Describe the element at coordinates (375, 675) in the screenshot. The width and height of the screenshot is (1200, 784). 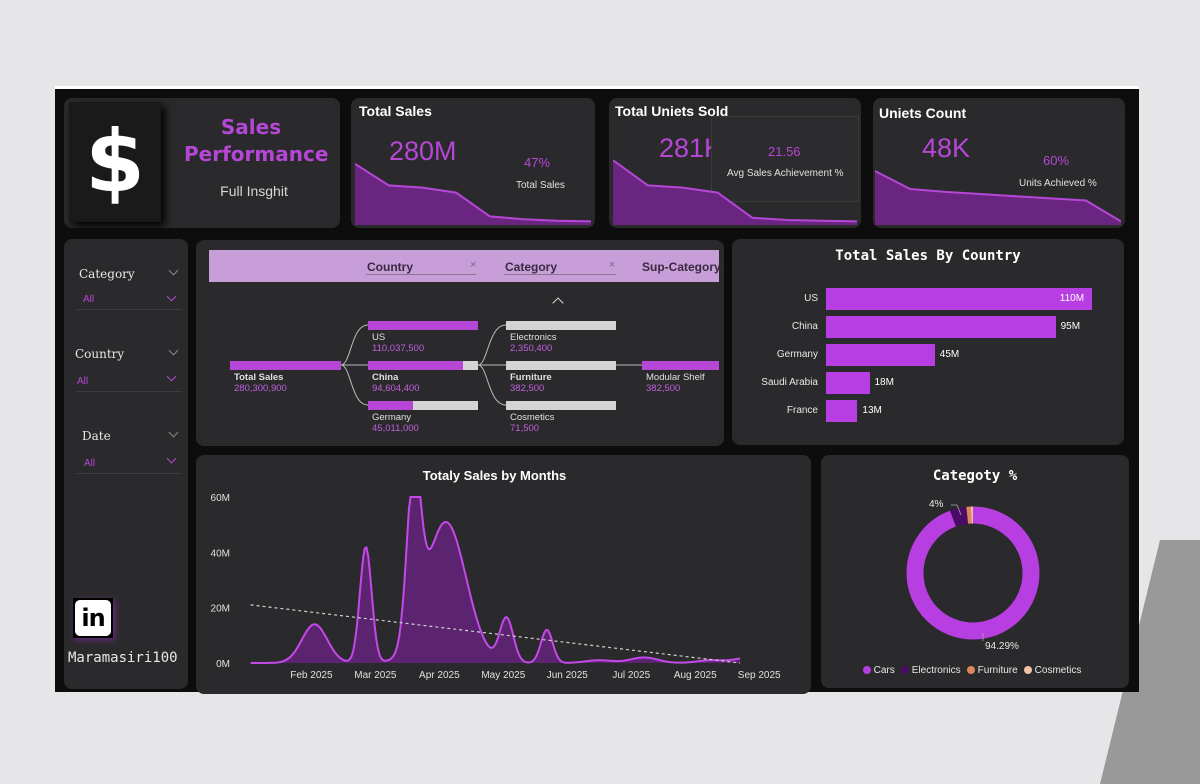
I see `x-tick-label: Mar 2025` at that location.